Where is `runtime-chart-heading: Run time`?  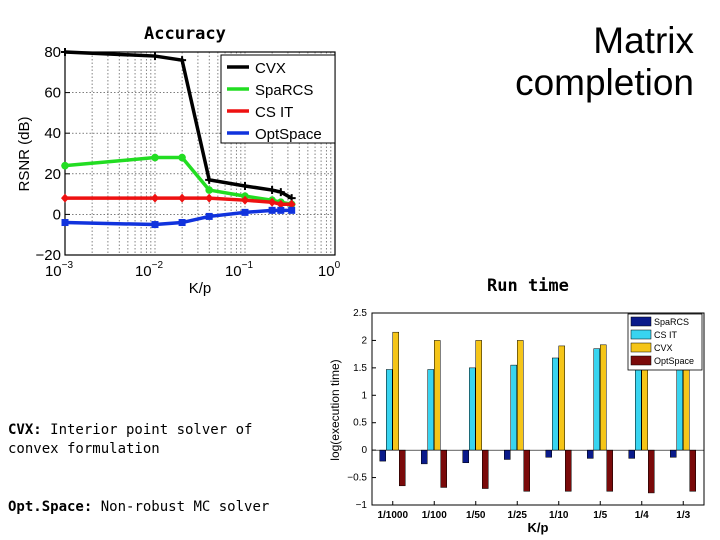
runtime-chart-heading: Run time is located at coordinates (528, 286).